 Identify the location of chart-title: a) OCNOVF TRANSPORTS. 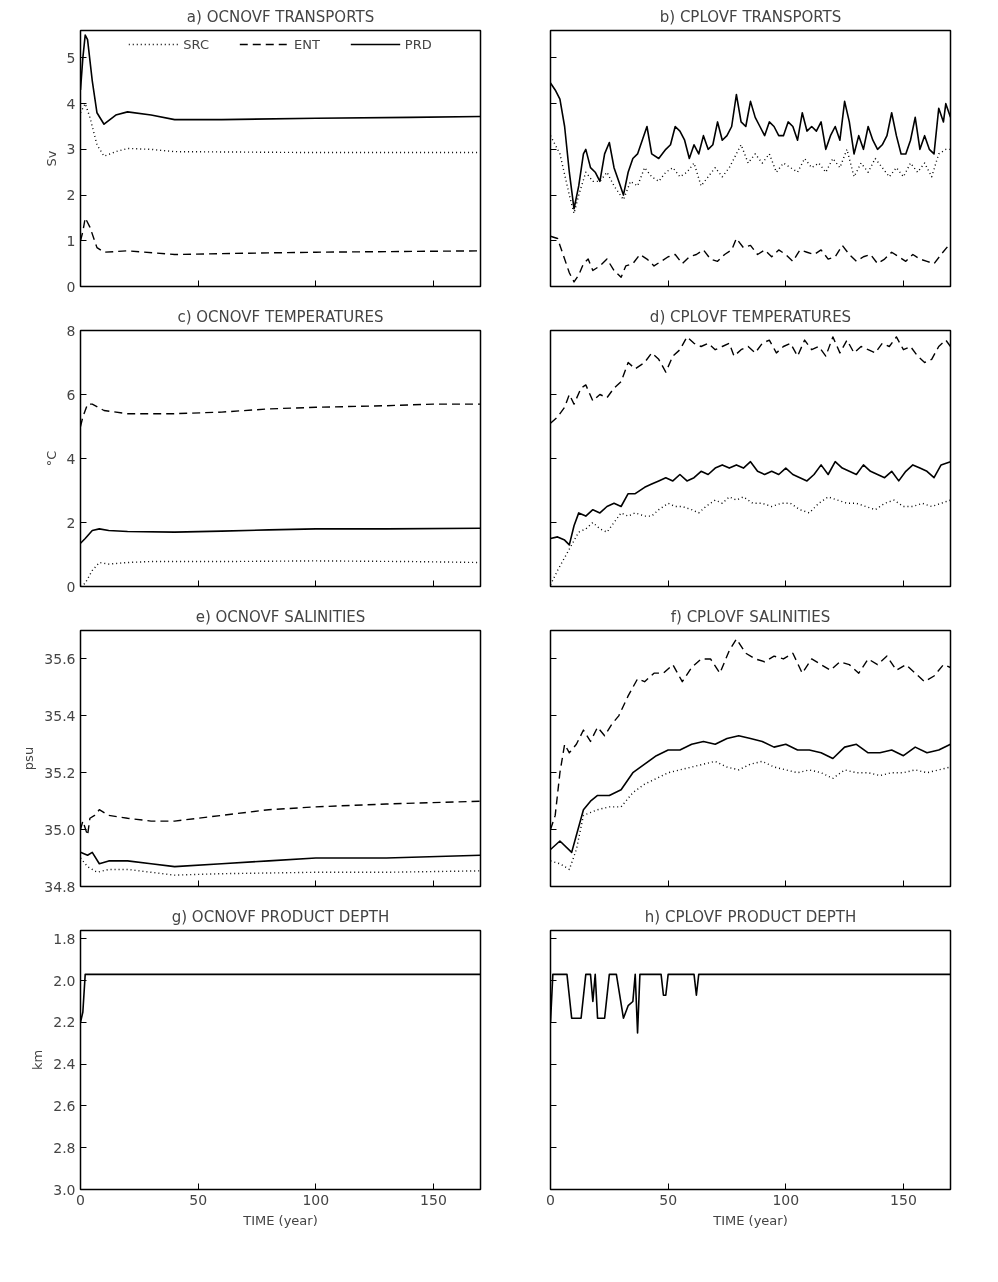
(280, 16).